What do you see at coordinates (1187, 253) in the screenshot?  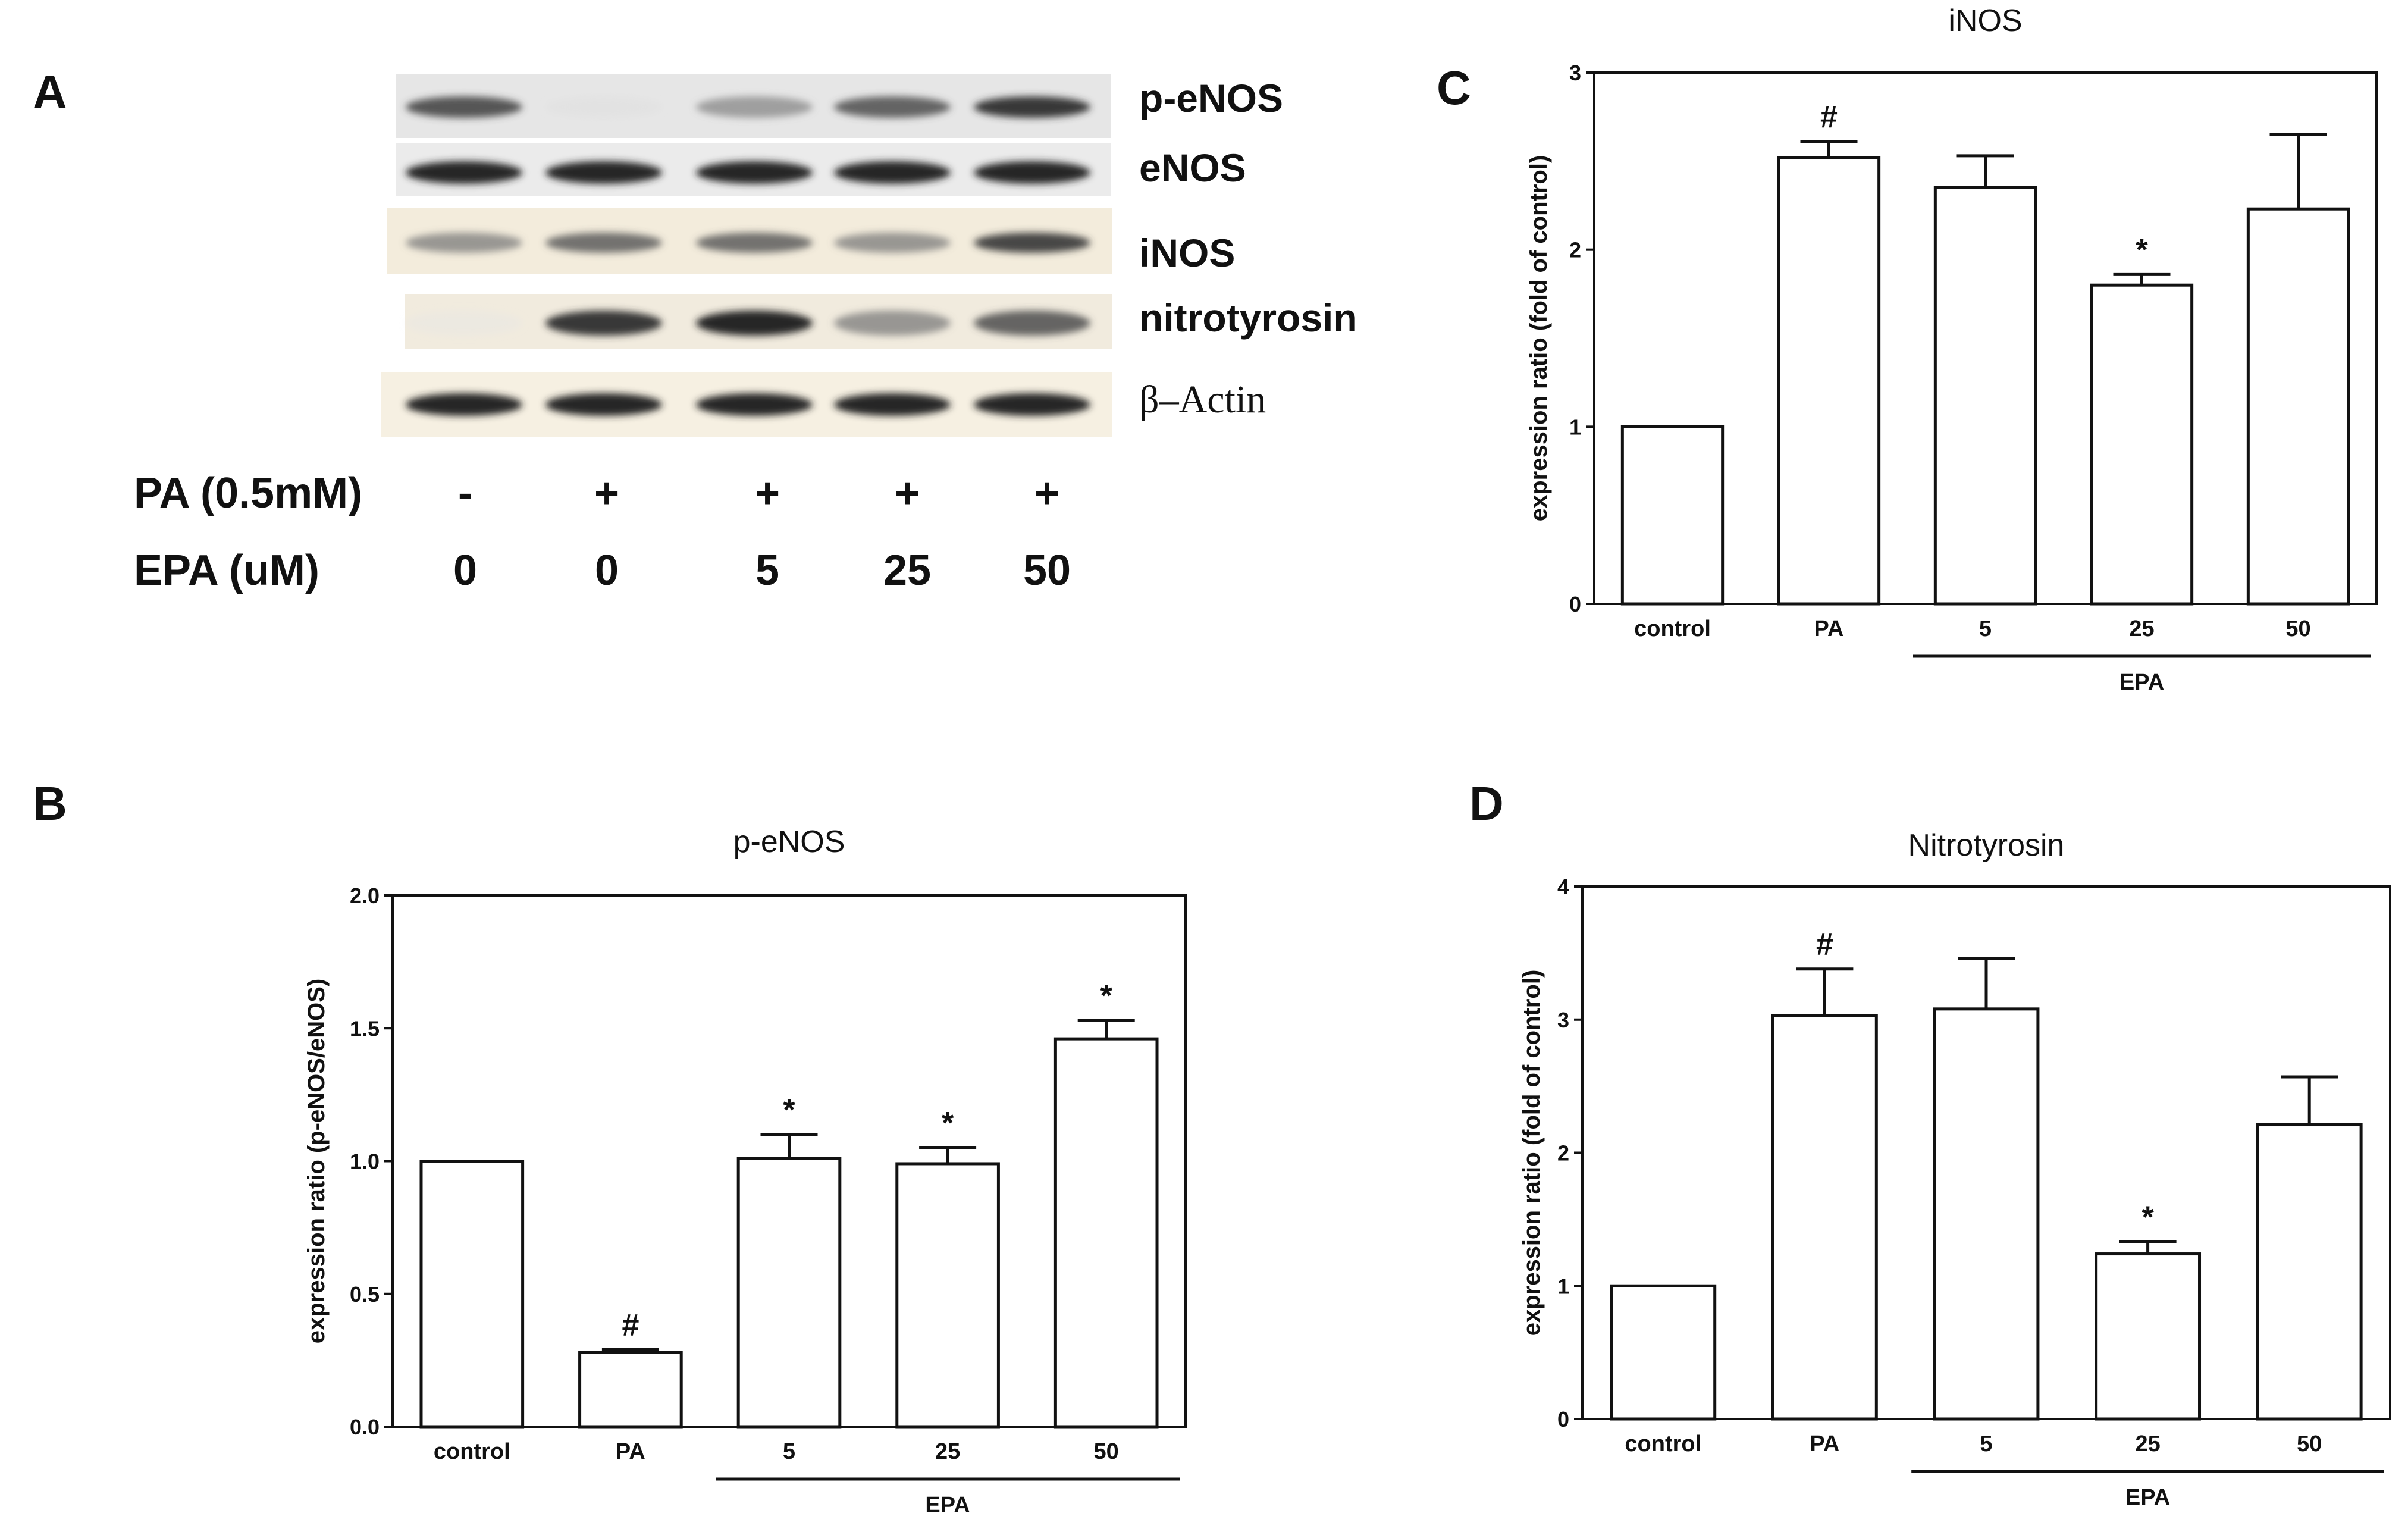 I see `band-label-inos: iNOS` at bounding box center [1187, 253].